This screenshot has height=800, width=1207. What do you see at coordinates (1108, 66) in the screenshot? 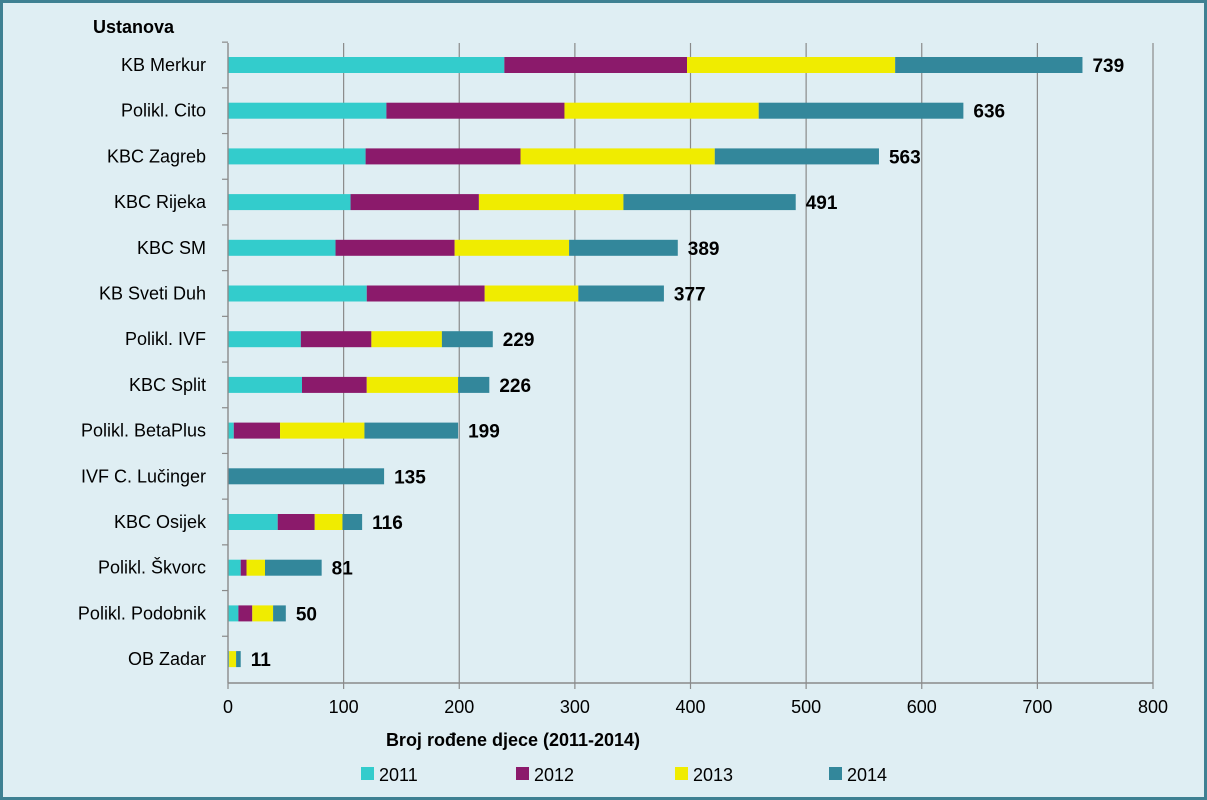
I see `total-label: 739` at bounding box center [1108, 66].